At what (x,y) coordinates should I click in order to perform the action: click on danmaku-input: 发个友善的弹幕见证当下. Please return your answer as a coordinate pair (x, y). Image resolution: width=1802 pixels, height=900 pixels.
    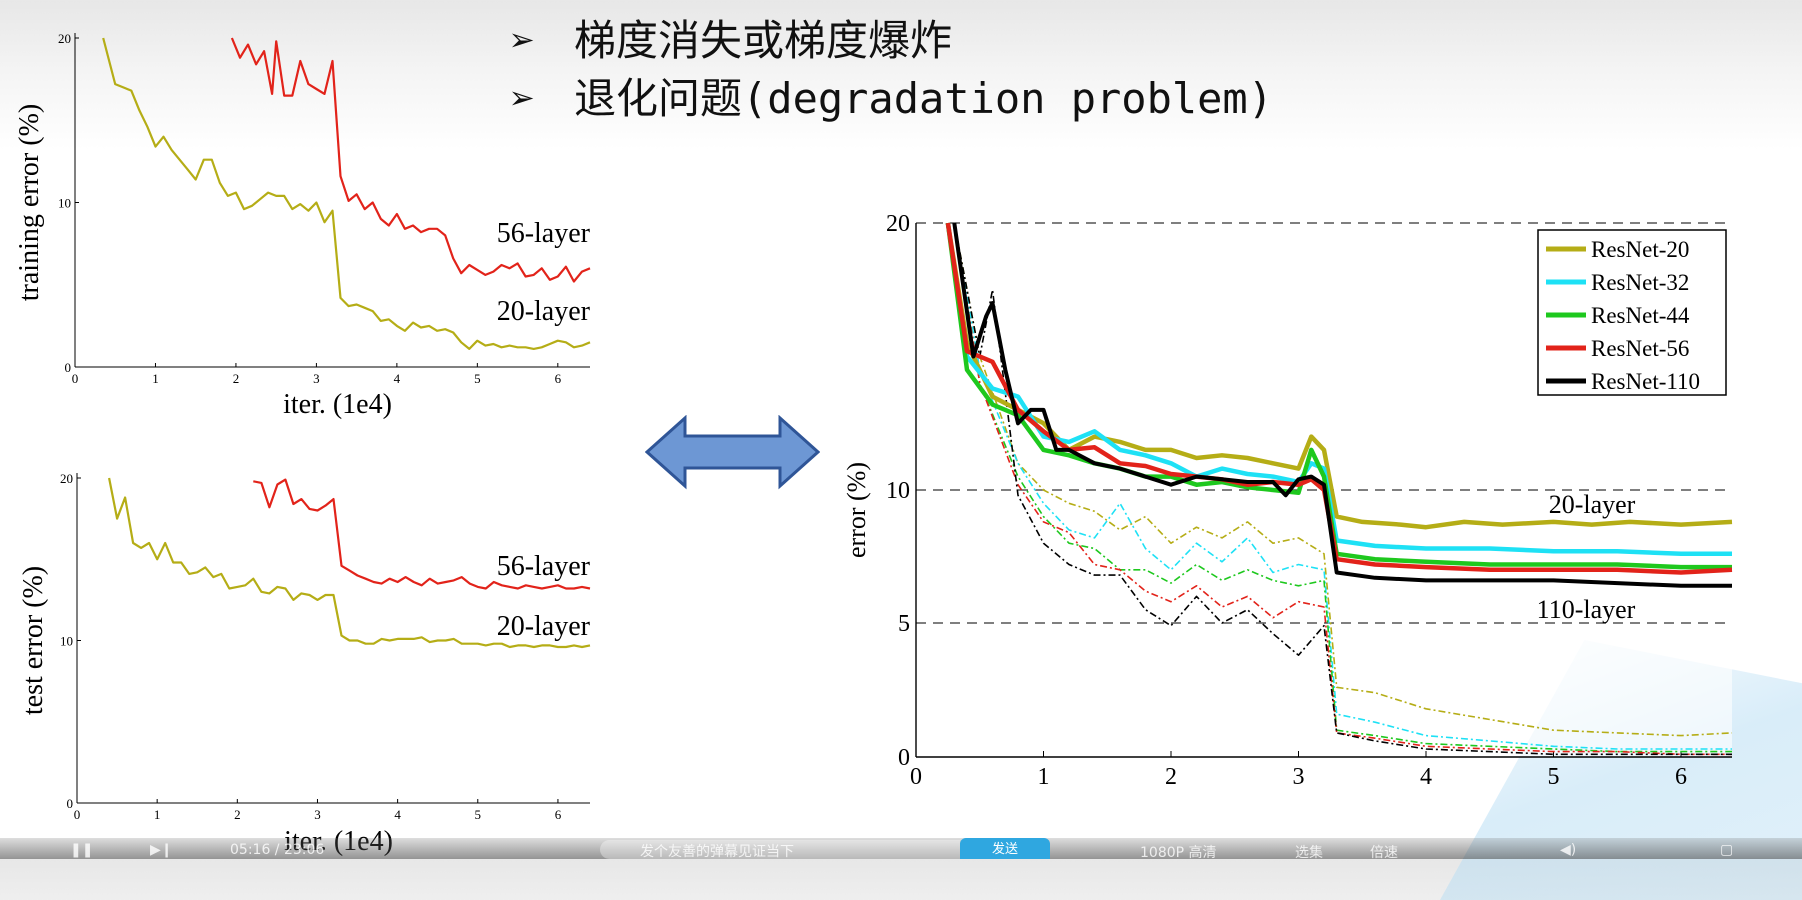
    Looking at the image, I should click on (780, 850).